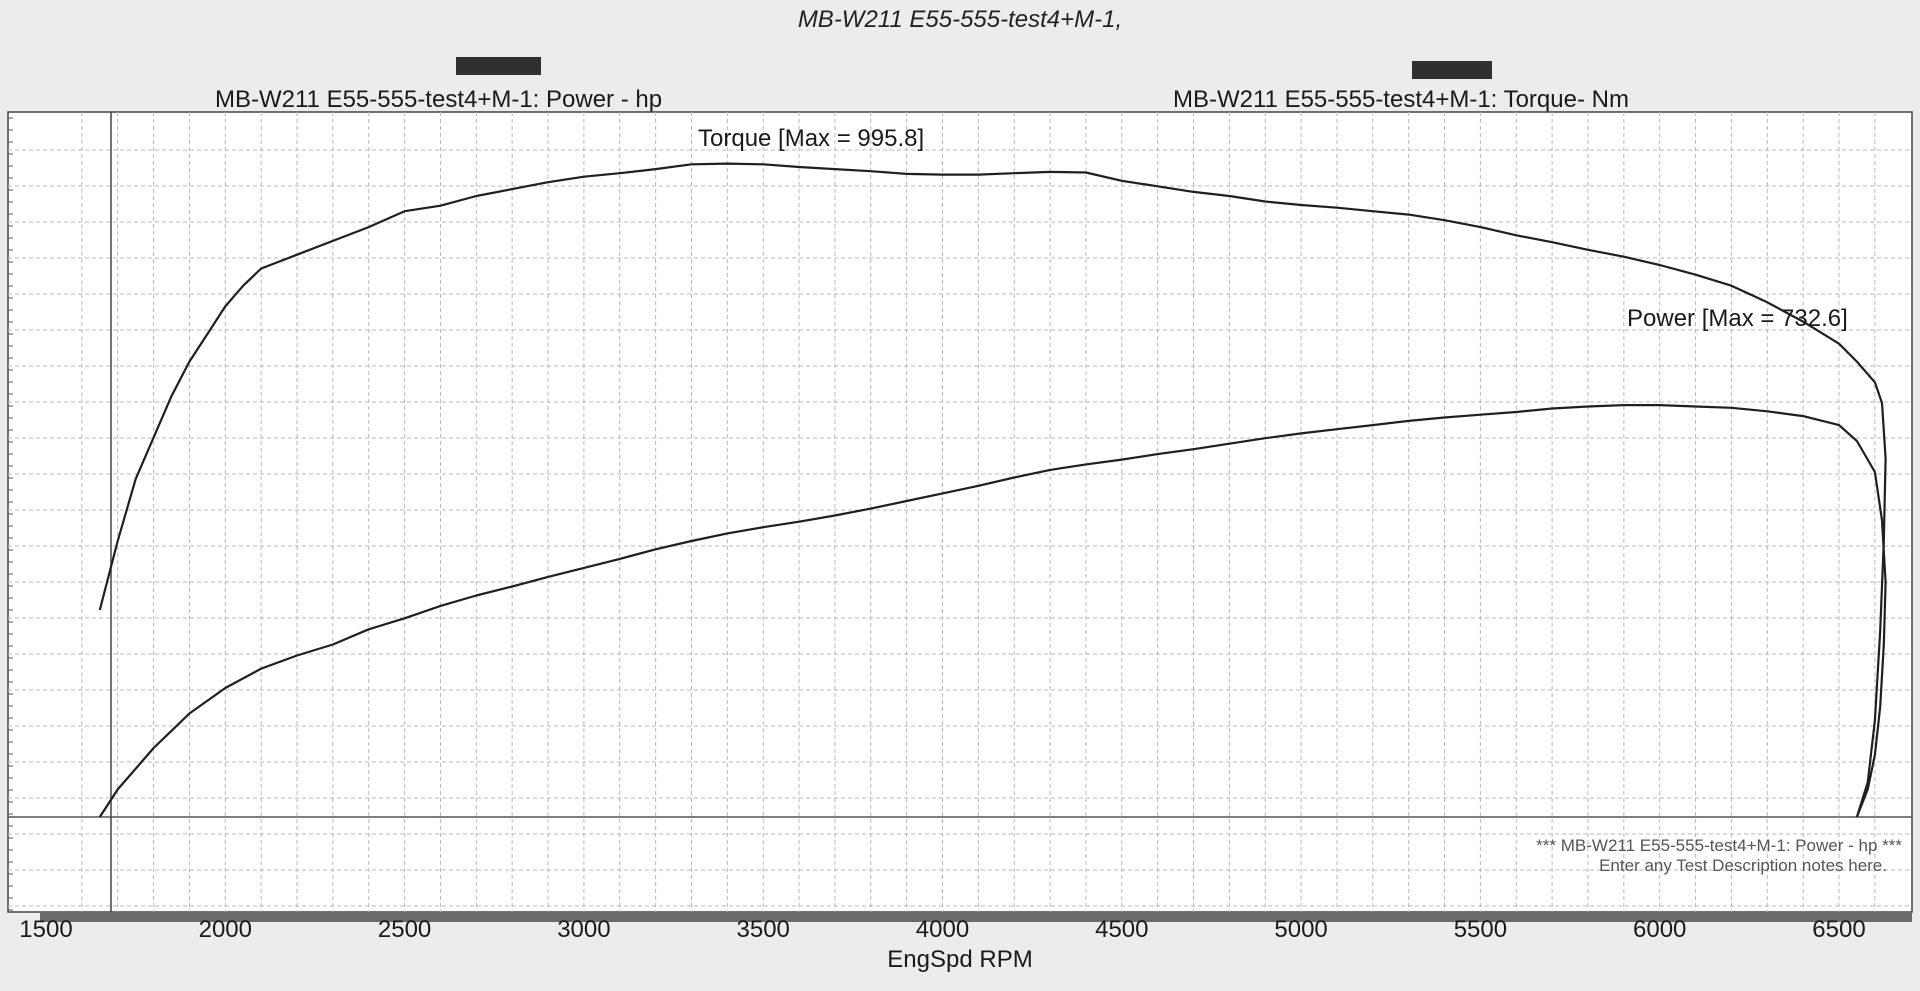 The image size is (1920, 991). I want to click on axis-bar, so click(976, 917).